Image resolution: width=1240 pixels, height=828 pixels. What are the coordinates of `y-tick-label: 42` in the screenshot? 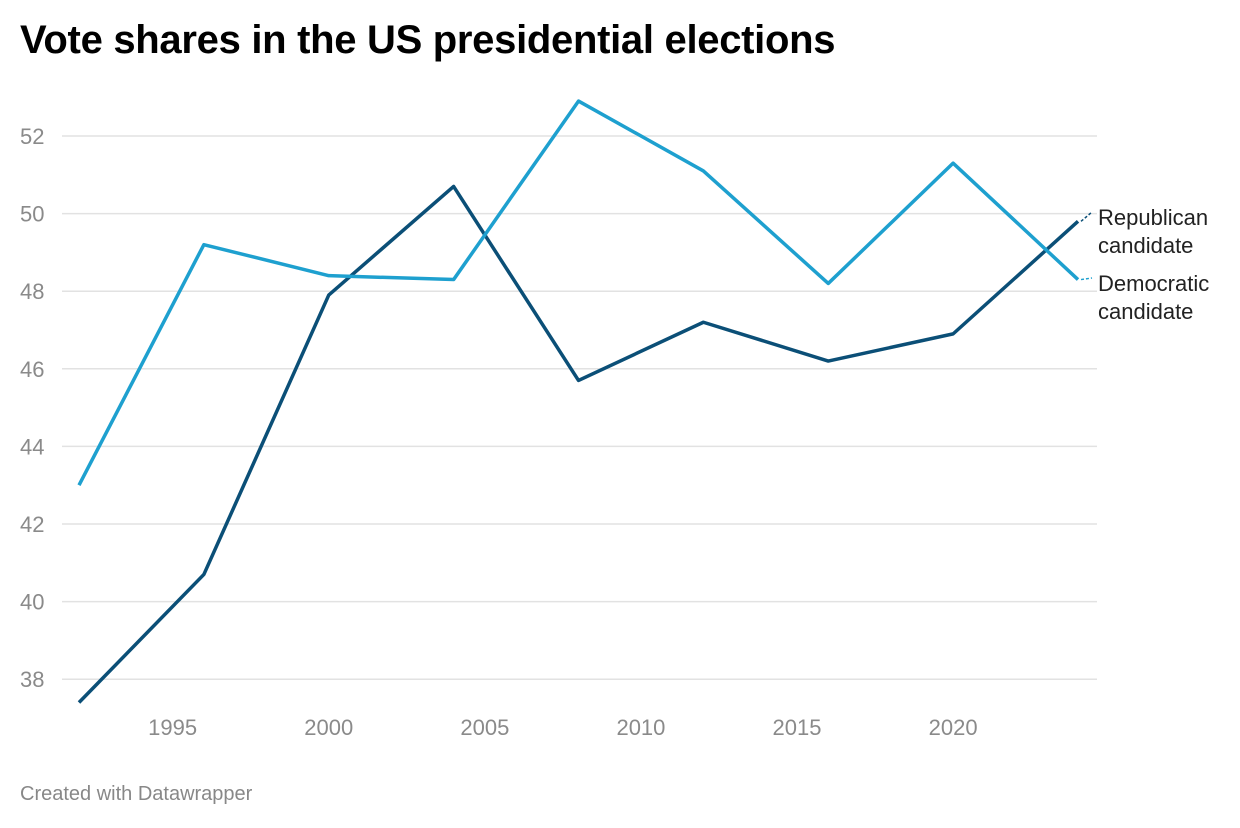 It's located at (32, 524).